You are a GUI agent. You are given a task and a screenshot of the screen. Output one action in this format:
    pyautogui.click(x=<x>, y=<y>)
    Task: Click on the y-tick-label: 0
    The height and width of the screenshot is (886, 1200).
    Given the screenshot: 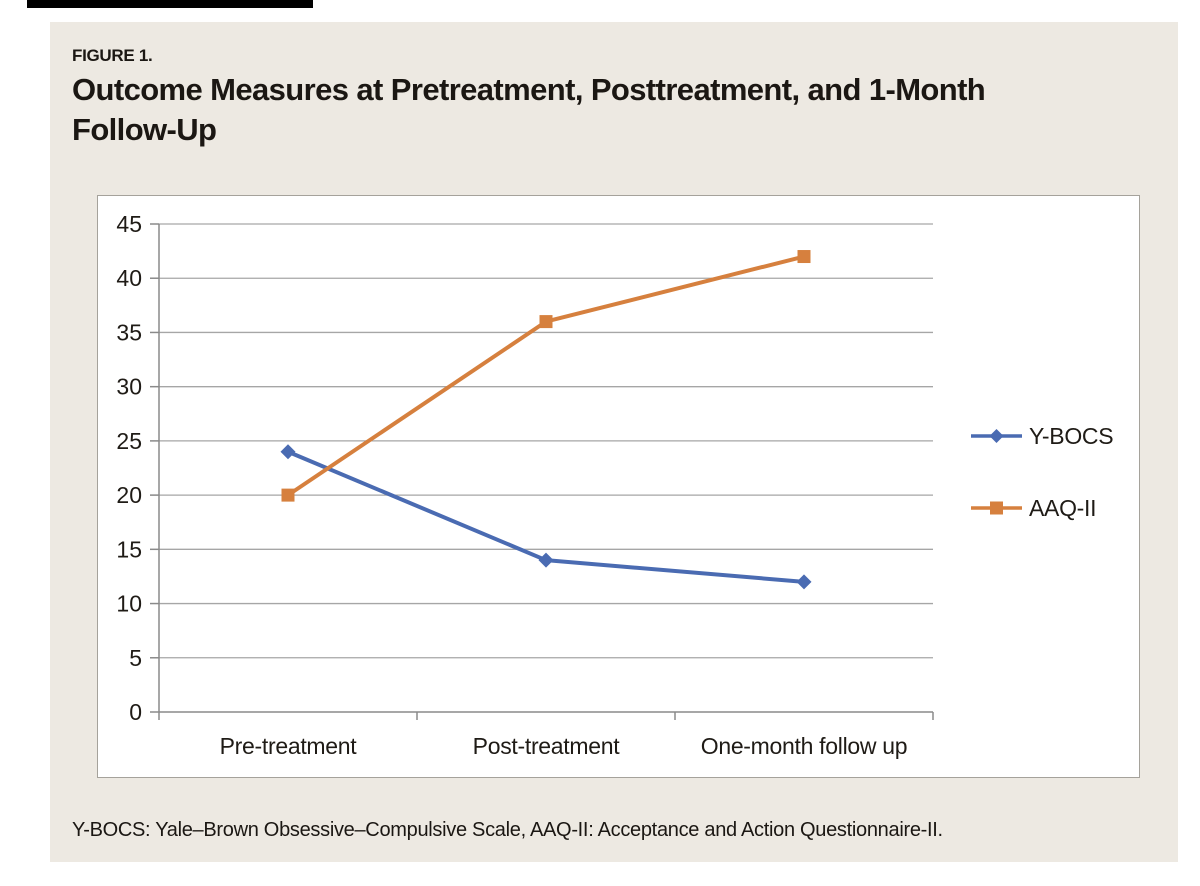 What is the action you would take?
    pyautogui.click(x=135, y=712)
    